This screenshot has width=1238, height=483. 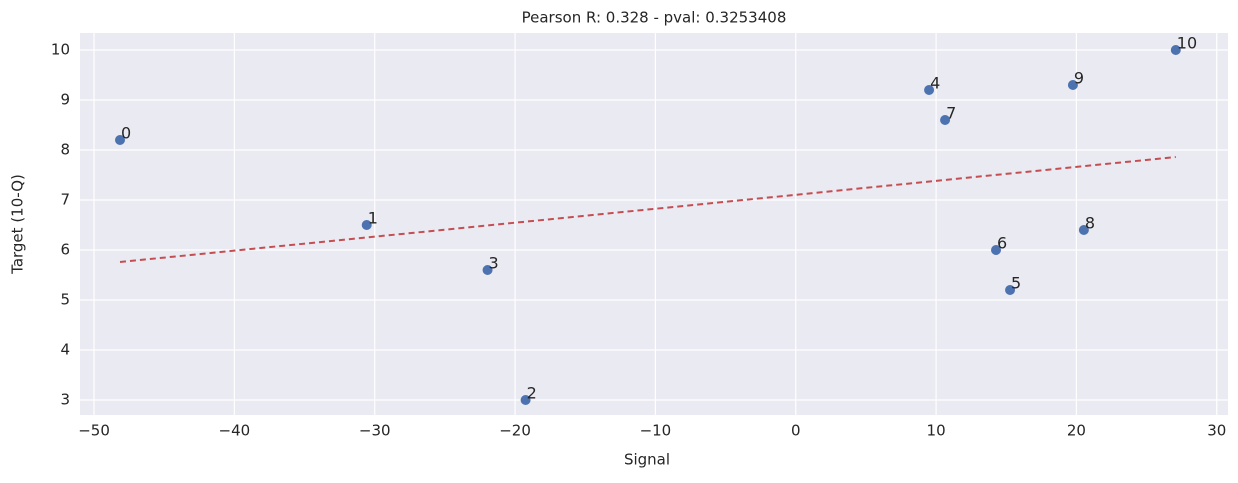 I want to click on y-tick-label: 9, so click(x=65, y=100).